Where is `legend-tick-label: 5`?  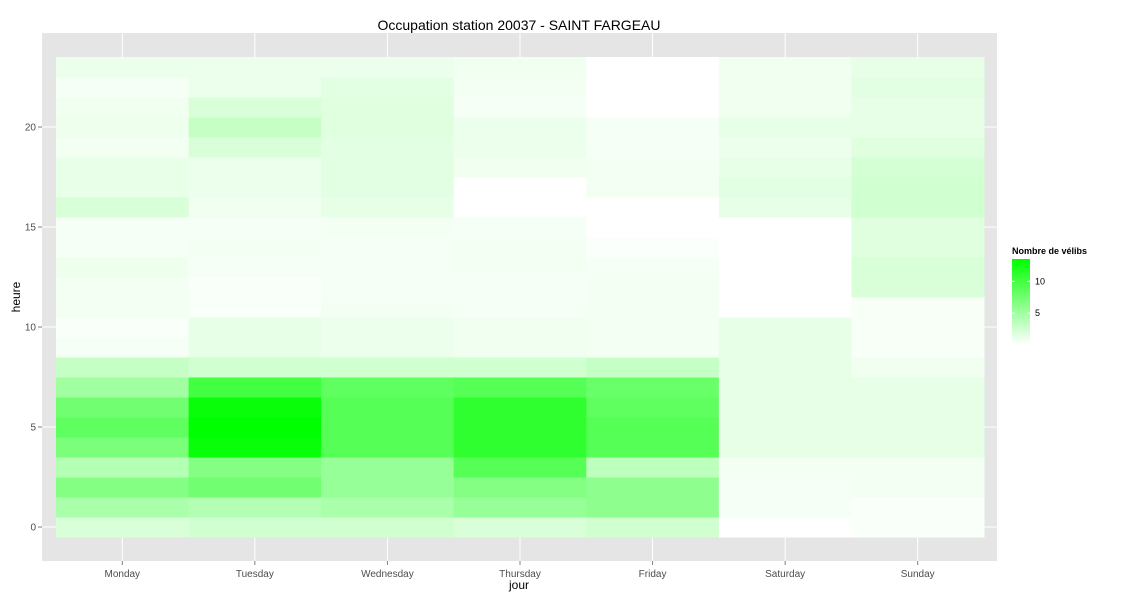
legend-tick-label: 5 is located at coordinates (1037, 313).